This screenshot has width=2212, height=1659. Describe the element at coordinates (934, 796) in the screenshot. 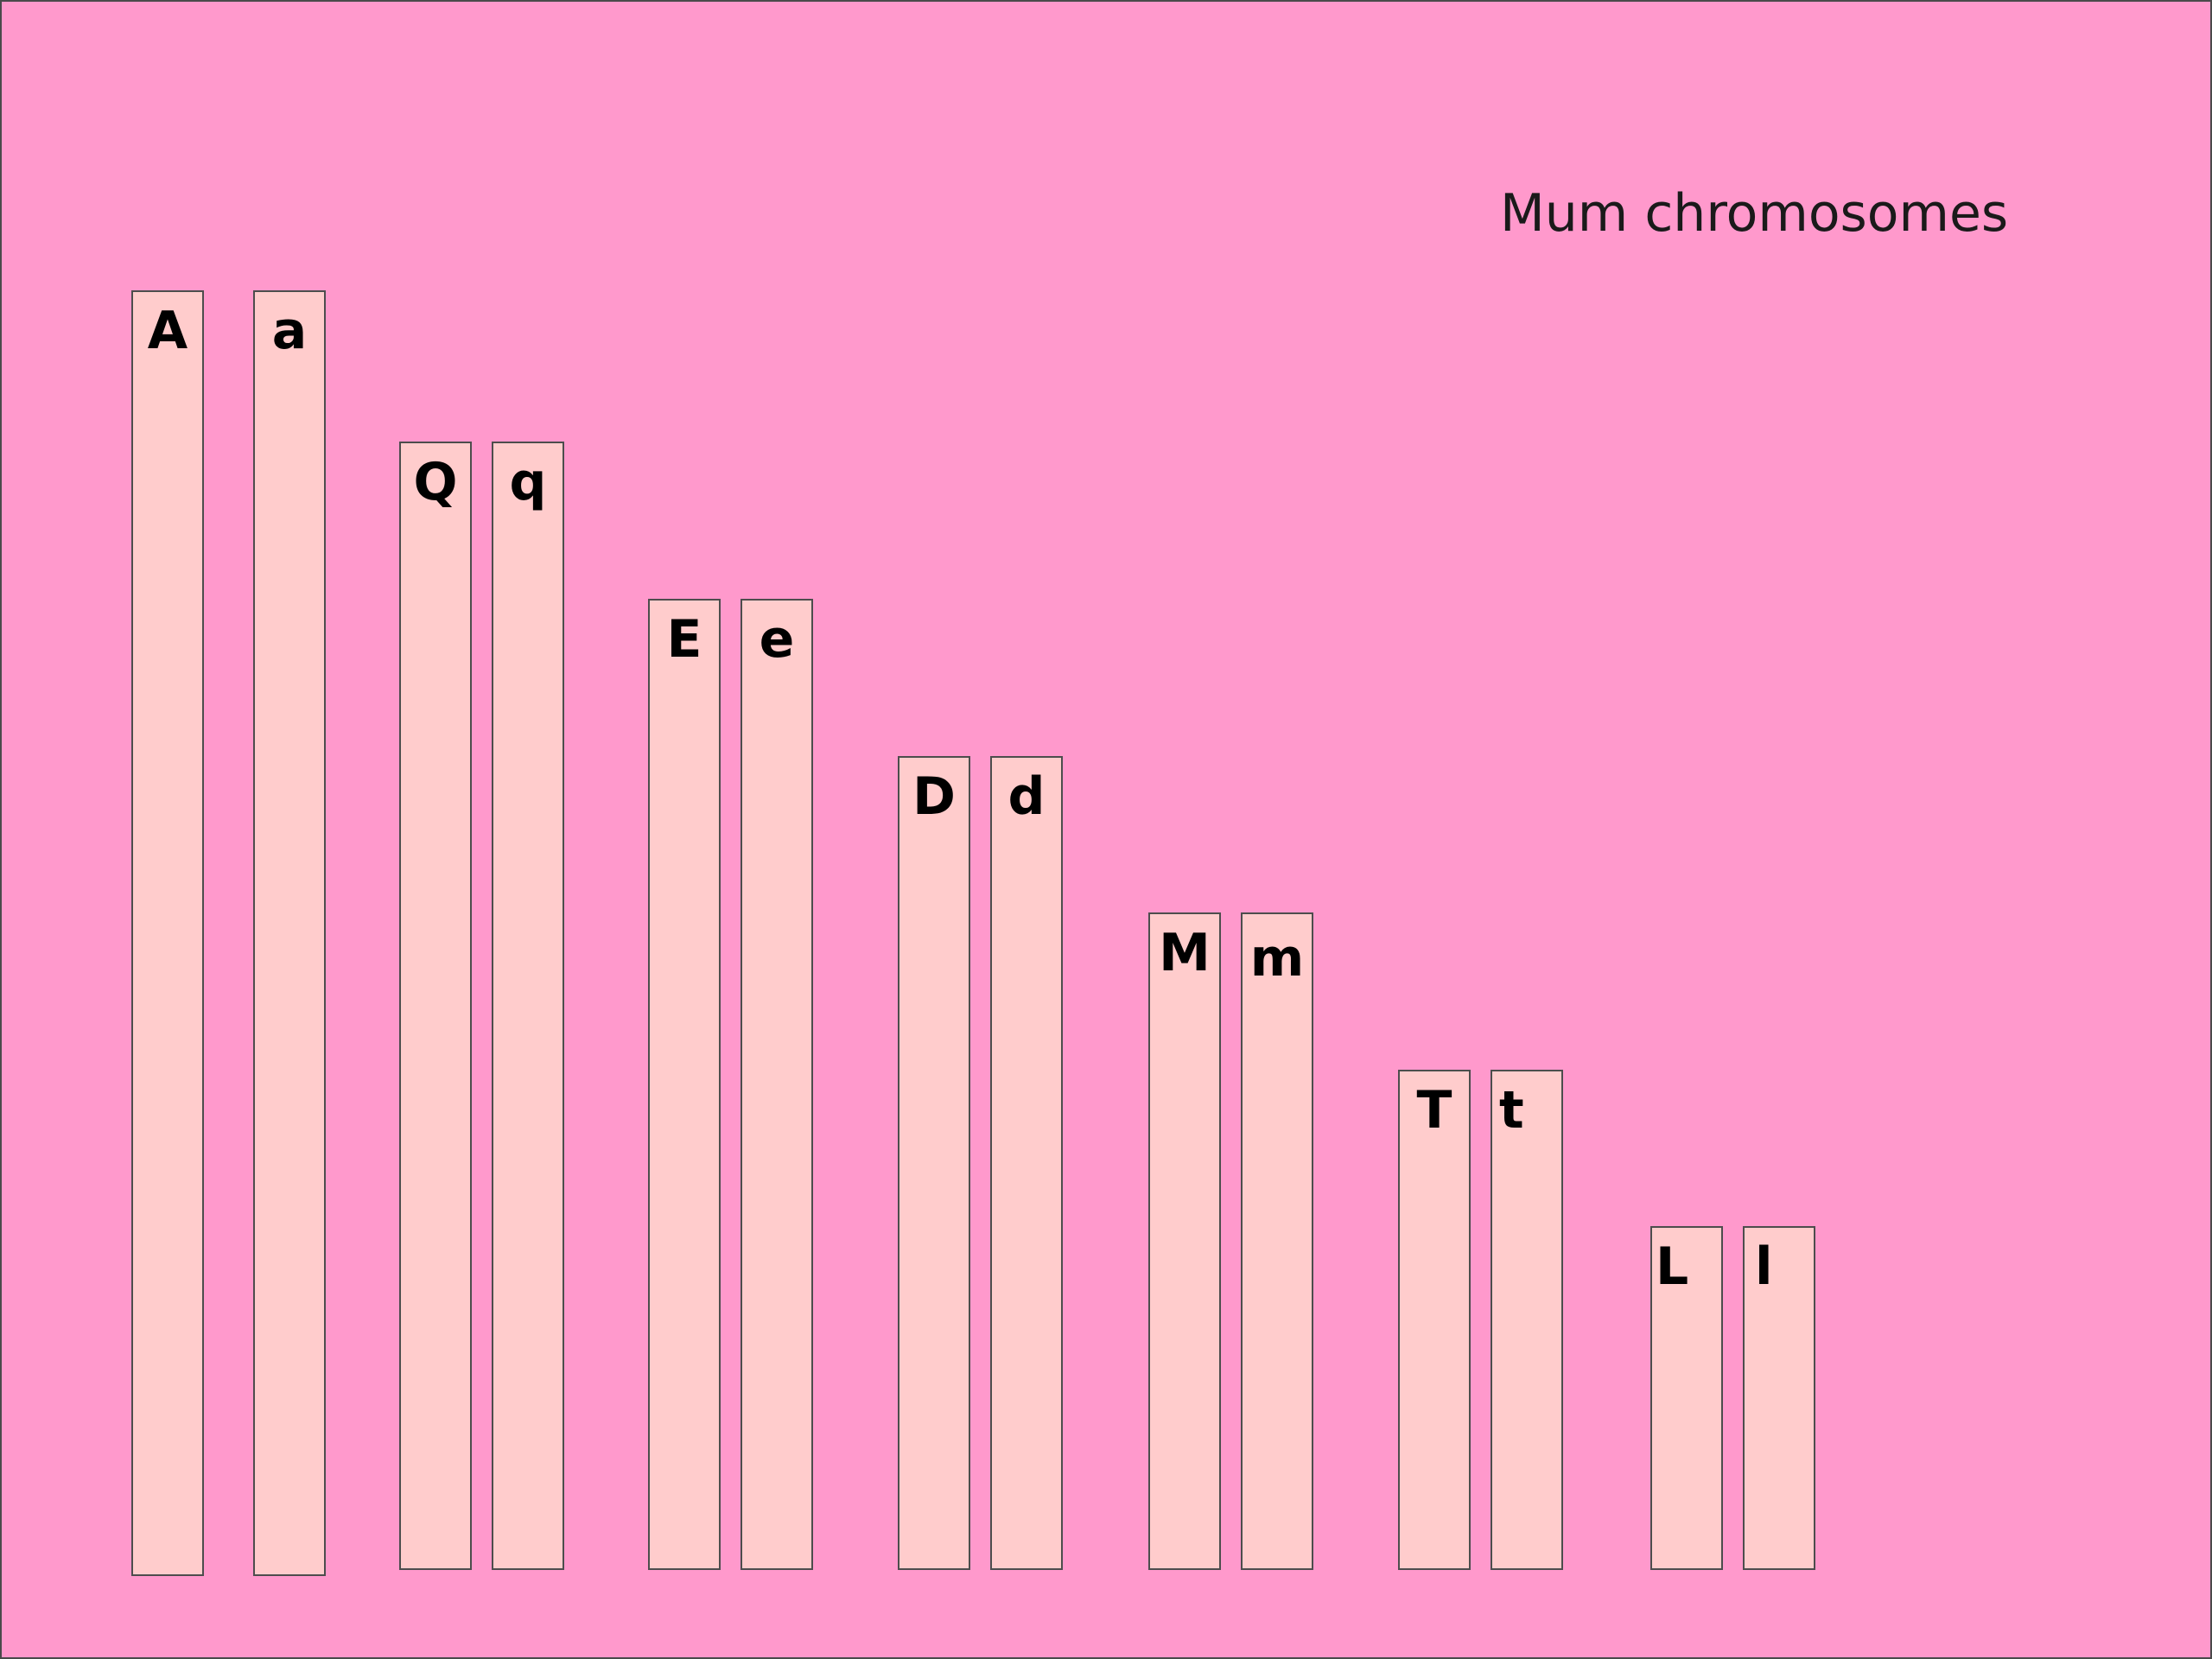

I see `allele-label: D` at that location.